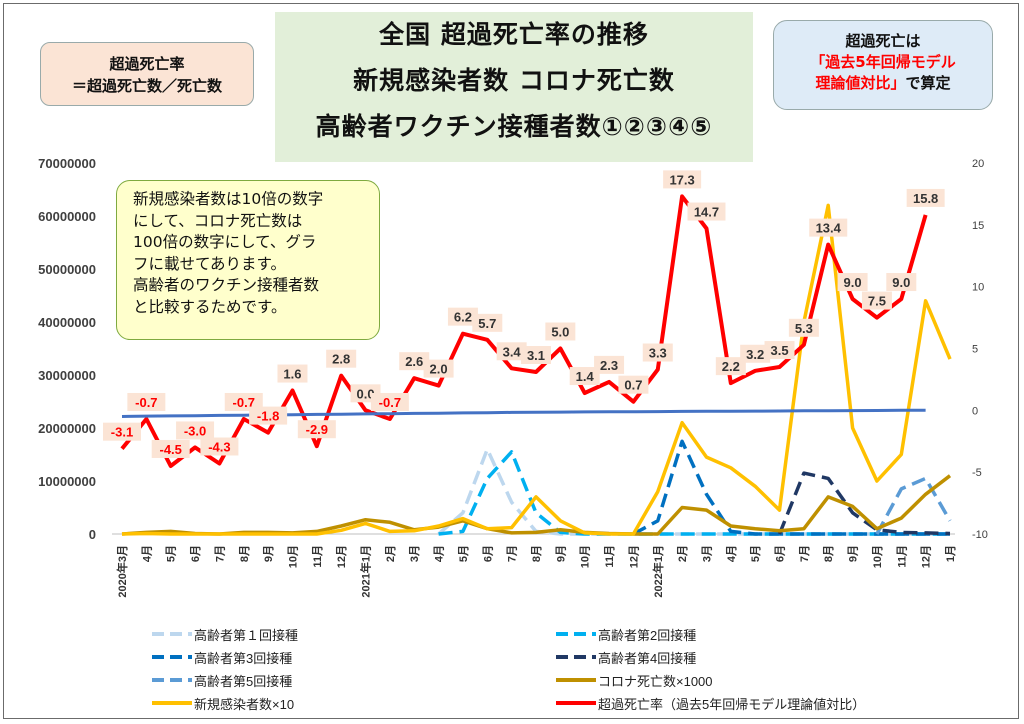 The height and width of the screenshot is (724, 1024). I want to click on basis-line-4: で算定, so click(928, 83).